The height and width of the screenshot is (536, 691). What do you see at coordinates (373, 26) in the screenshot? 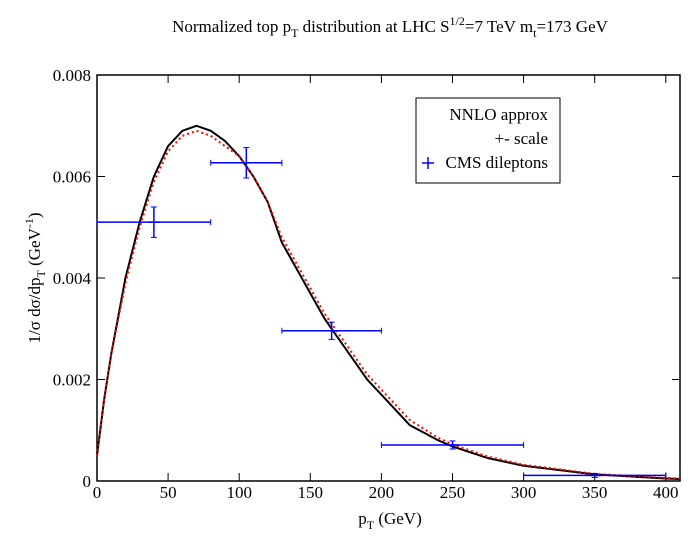
I see `chart-title-part: distribution at LHC S` at bounding box center [373, 26].